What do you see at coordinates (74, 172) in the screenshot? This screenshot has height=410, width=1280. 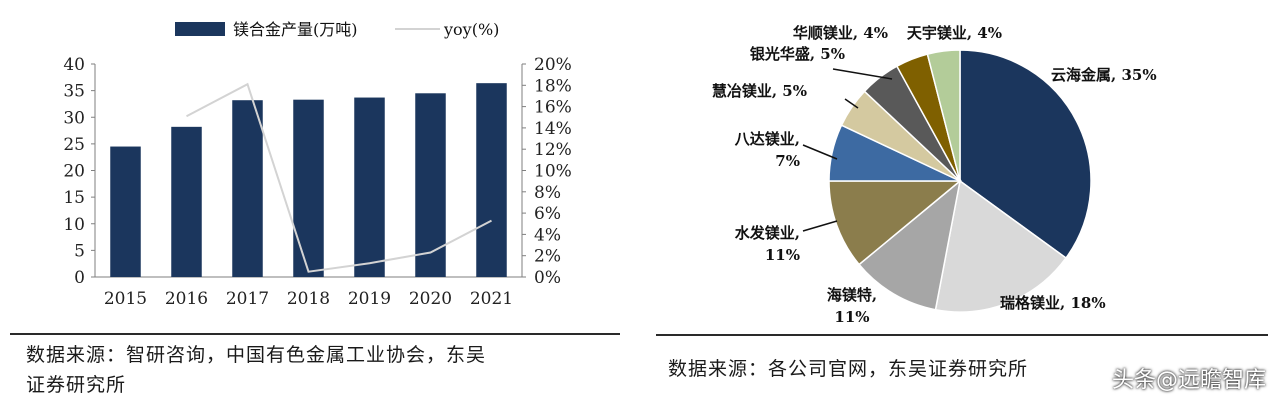 I see `left-y-tick-label: 20` at bounding box center [74, 172].